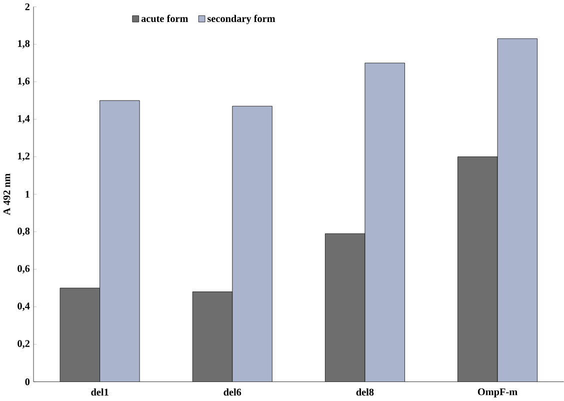 Image resolution: width=564 pixels, height=401 pixels. Describe the element at coordinates (24, 269) in the screenshot. I see `y-tick-label: 0,6` at that location.